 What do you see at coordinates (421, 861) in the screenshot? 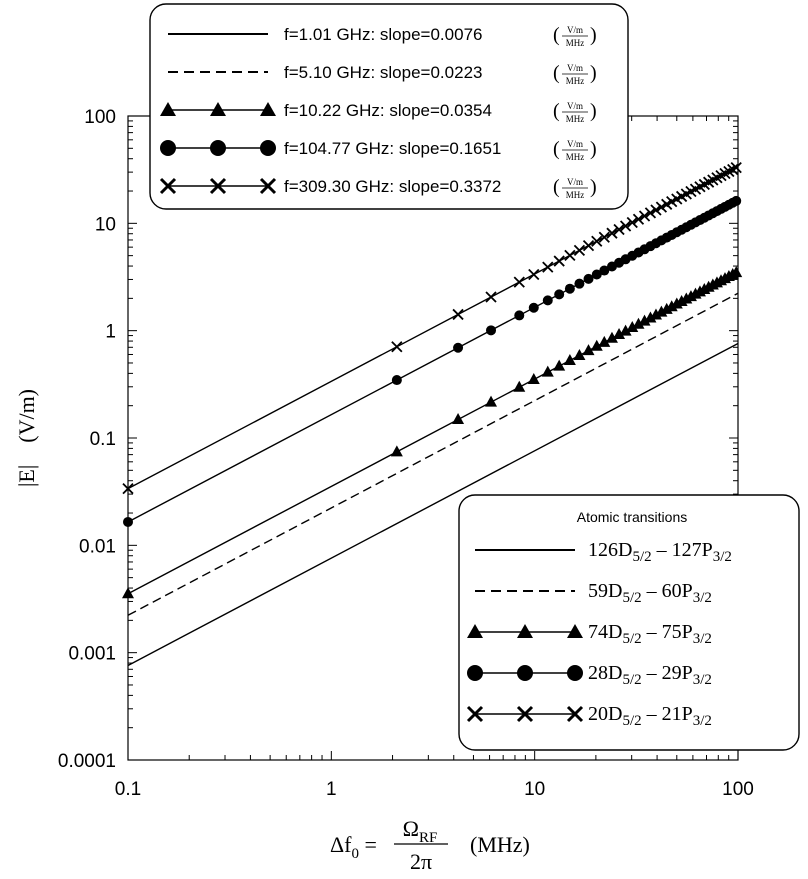
I see `x-label-denominator: 2π` at bounding box center [421, 861].